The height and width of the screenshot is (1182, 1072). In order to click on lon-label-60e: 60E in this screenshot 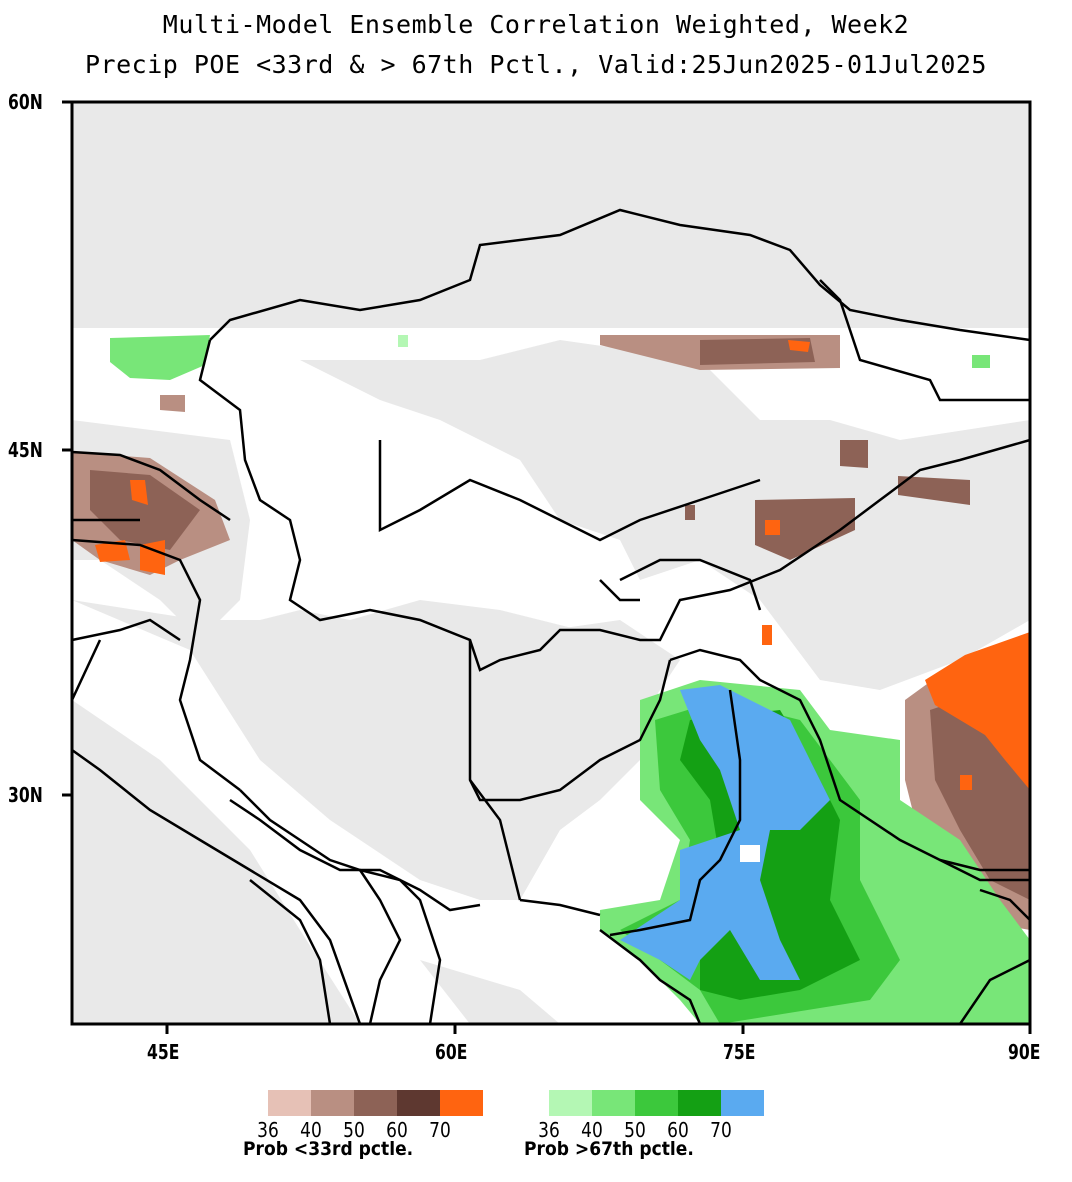, I will do `click(451, 1052)`.